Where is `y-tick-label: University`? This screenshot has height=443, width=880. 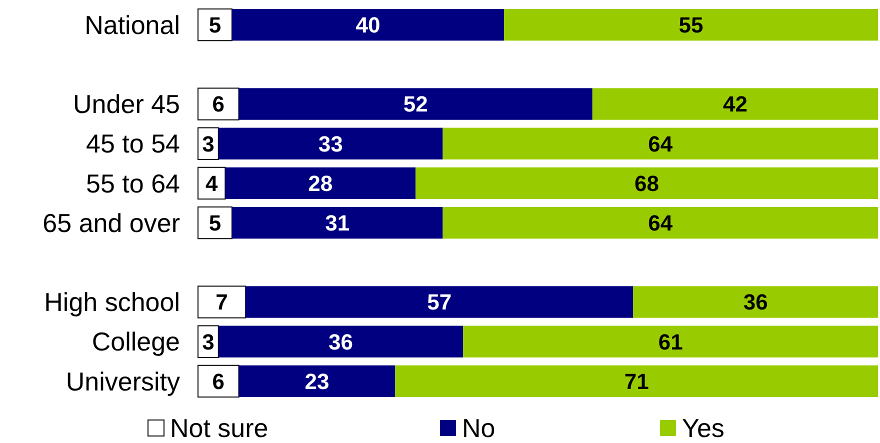 y-tick-label: University is located at coordinates (123, 381).